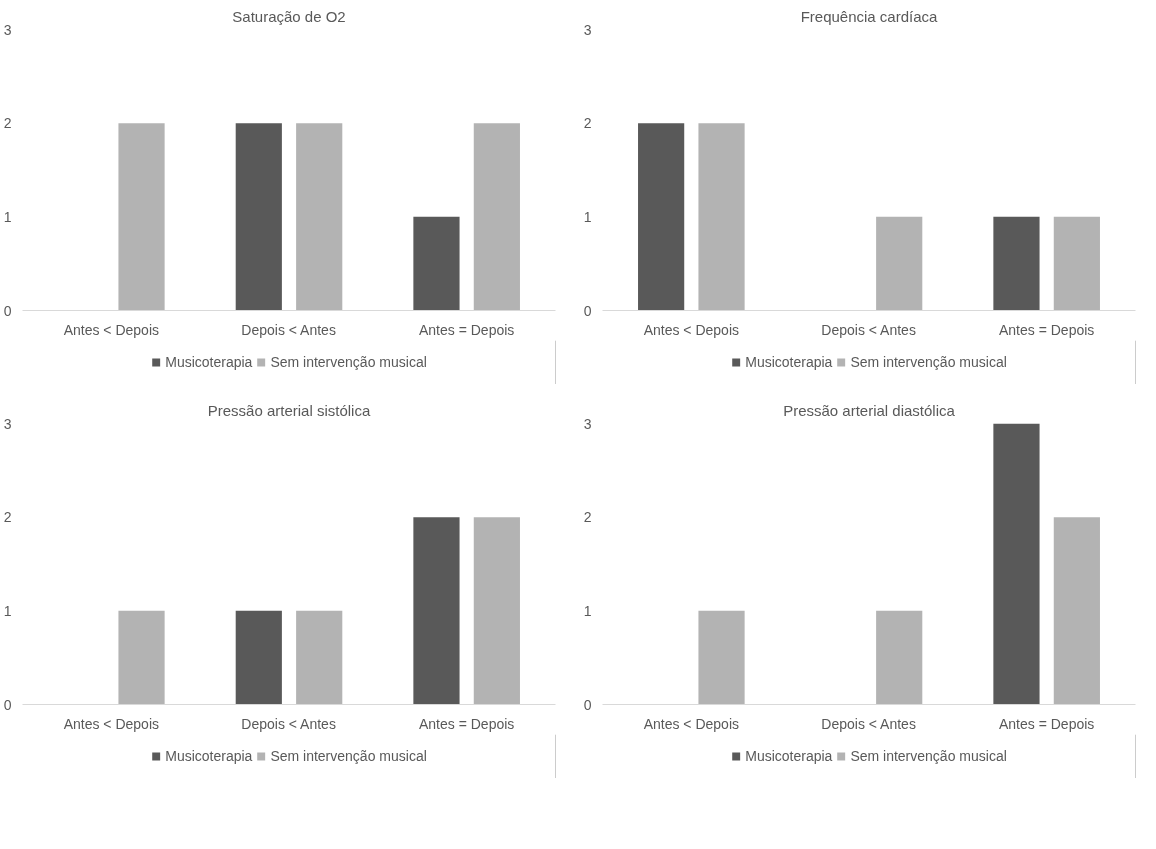 The height and width of the screenshot is (849, 1156). Describe the element at coordinates (289, 410) in the screenshot. I see `chart-title: Pressão arterial sistólica` at that location.